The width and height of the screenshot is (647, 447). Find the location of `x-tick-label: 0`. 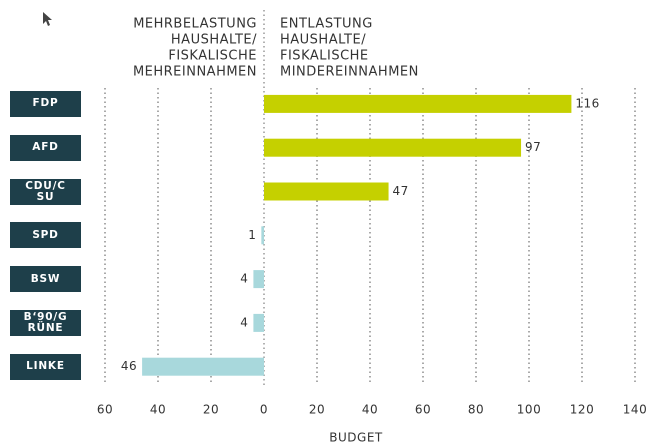

x-tick-label: 0 is located at coordinates (264, 410).